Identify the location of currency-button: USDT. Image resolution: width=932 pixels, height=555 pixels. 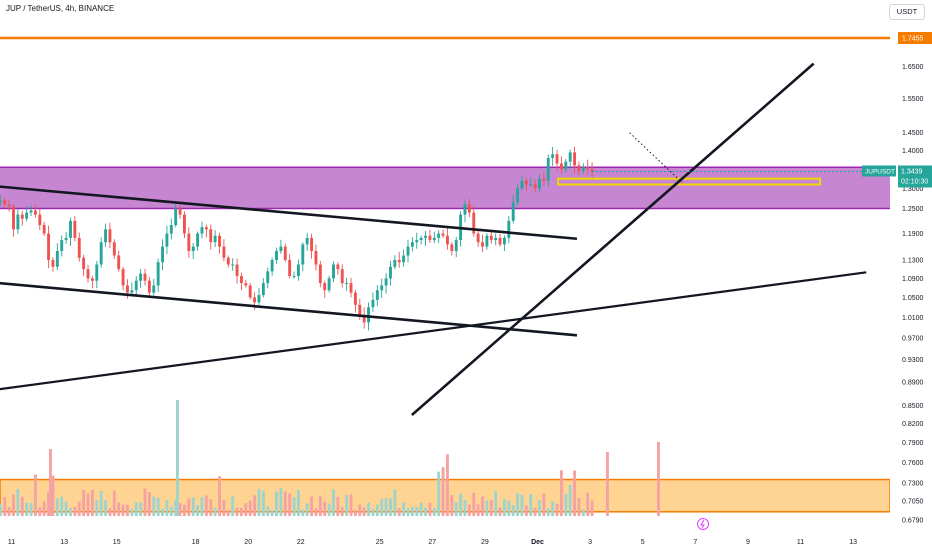
(907, 12).